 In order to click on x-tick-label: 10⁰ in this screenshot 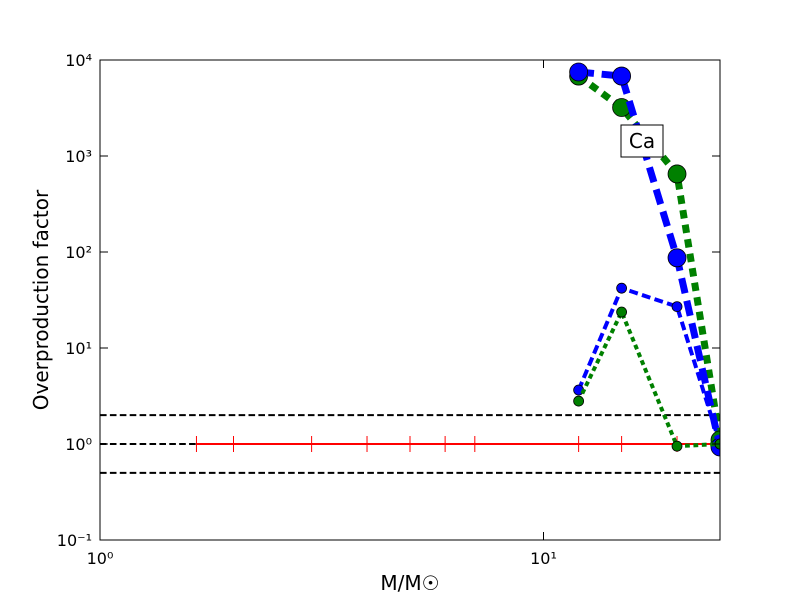, I will do `click(100, 558)`.